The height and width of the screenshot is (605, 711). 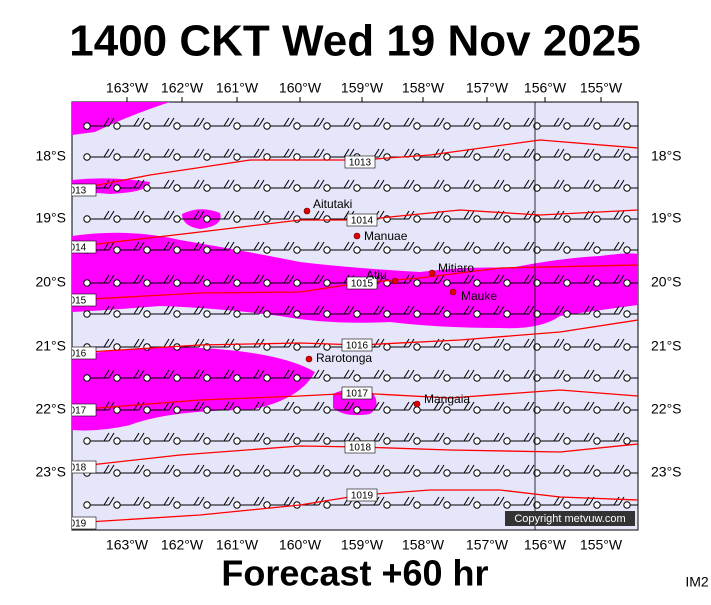 What do you see at coordinates (362, 221) in the screenshot?
I see `isobar-label: 1014` at bounding box center [362, 221].